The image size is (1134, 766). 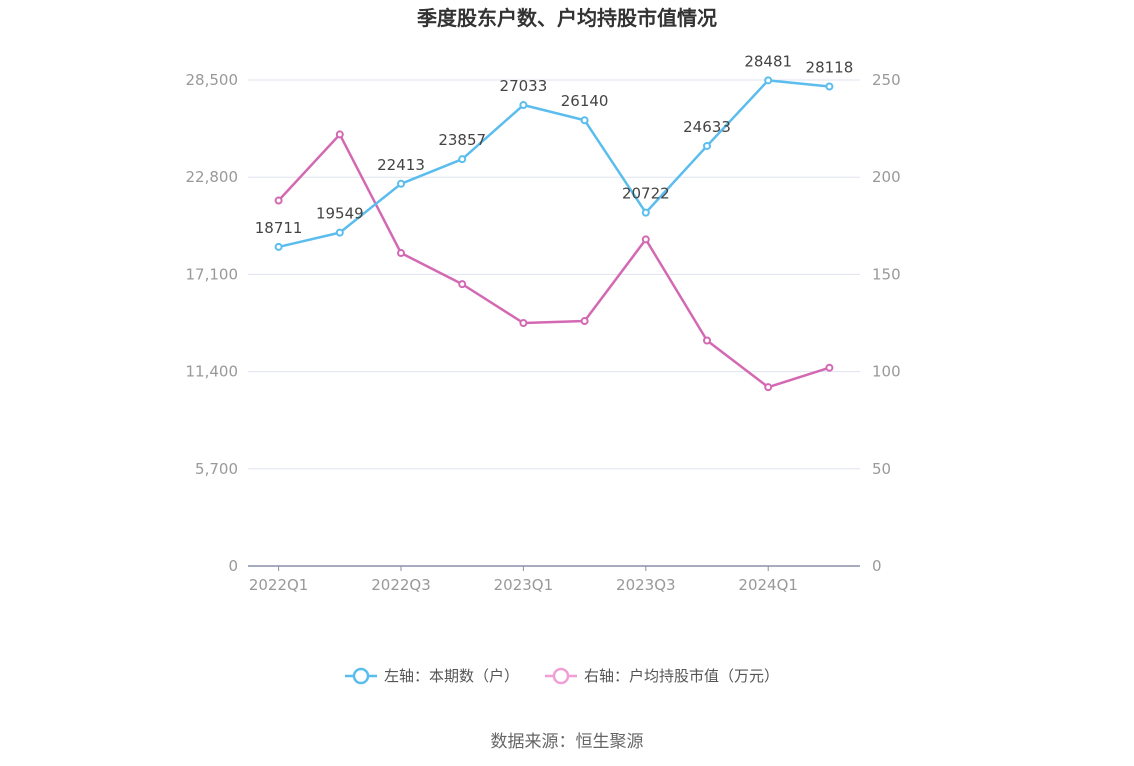 What do you see at coordinates (881, 469) in the screenshot?
I see `right-axis-tick-label: 50` at bounding box center [881, 469].